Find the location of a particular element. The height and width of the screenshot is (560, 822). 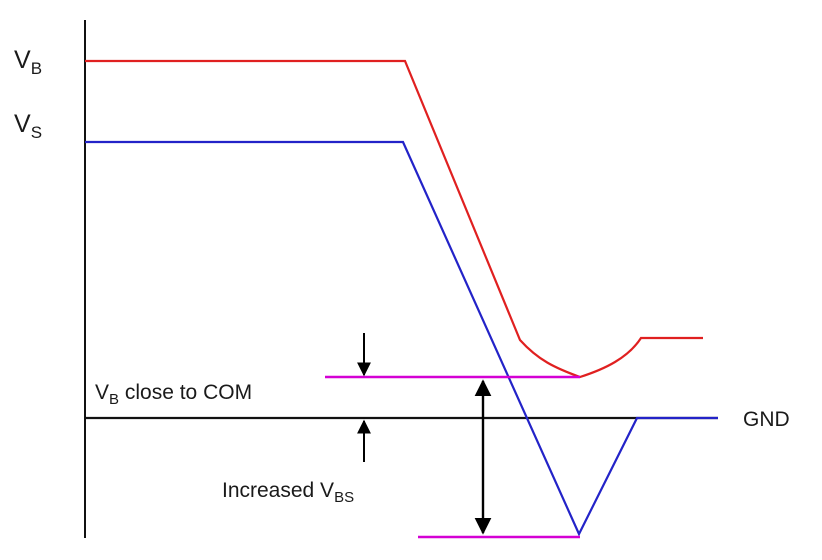

vb-close-to-com-label: VB close to COM is located at coordinates (173, 394).